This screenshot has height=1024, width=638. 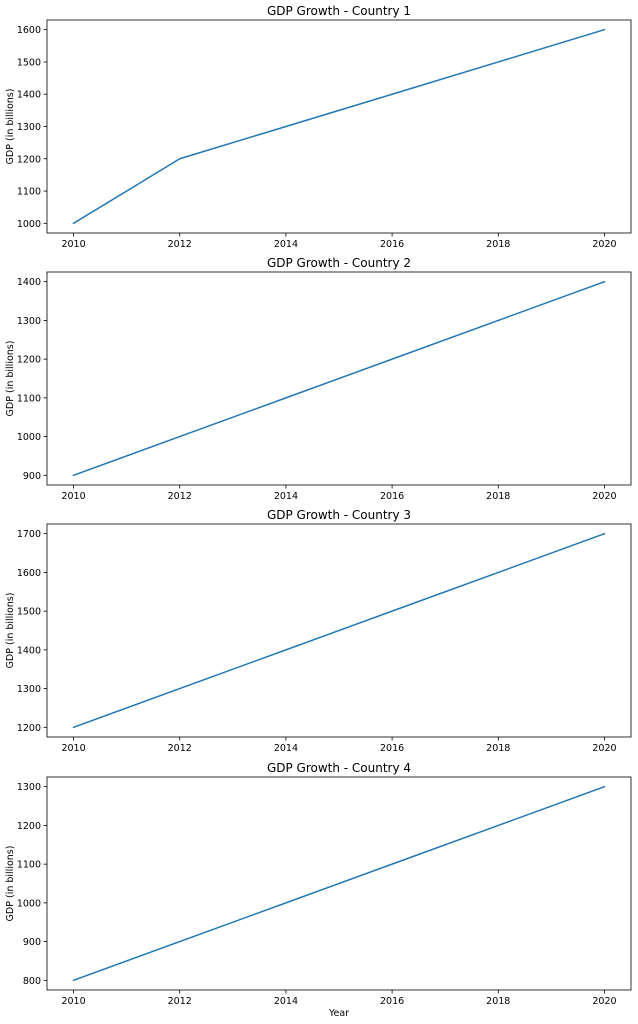 What do you see at coordinates (29, 534) in the screenshot?
I see `y-tick-label: 1700` at bounding box center [29, 534].